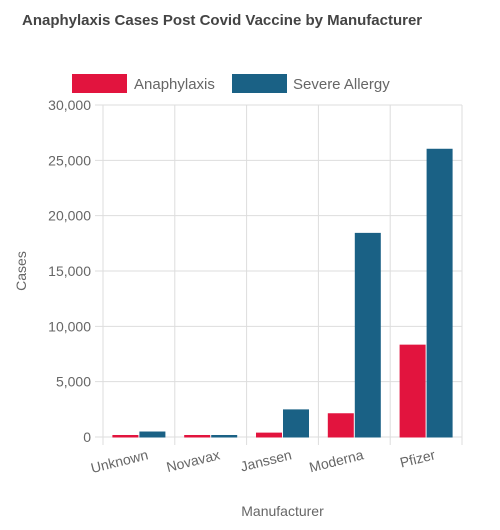 The width and height of the screenshot is (500, 530). What do you see at coordinates (21, 271) in the screenshot?
I see `y-axis-title: Cases` at bounding box center [21, 271].